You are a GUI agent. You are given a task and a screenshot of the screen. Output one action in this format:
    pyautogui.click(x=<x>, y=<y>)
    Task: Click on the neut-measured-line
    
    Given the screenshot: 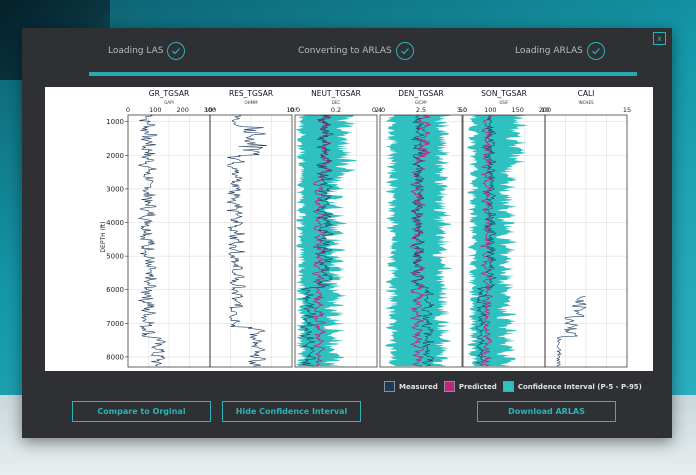 What is the action you would take?
    pyautogui.click(x=316, y=240)
    